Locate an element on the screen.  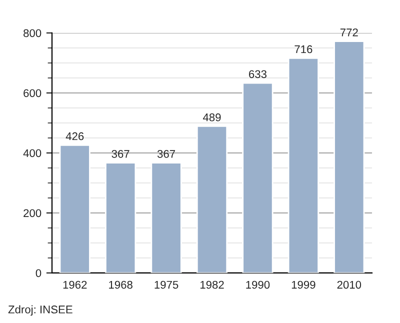
x-tick-label: 1982 is located at coordinates (212, 284).